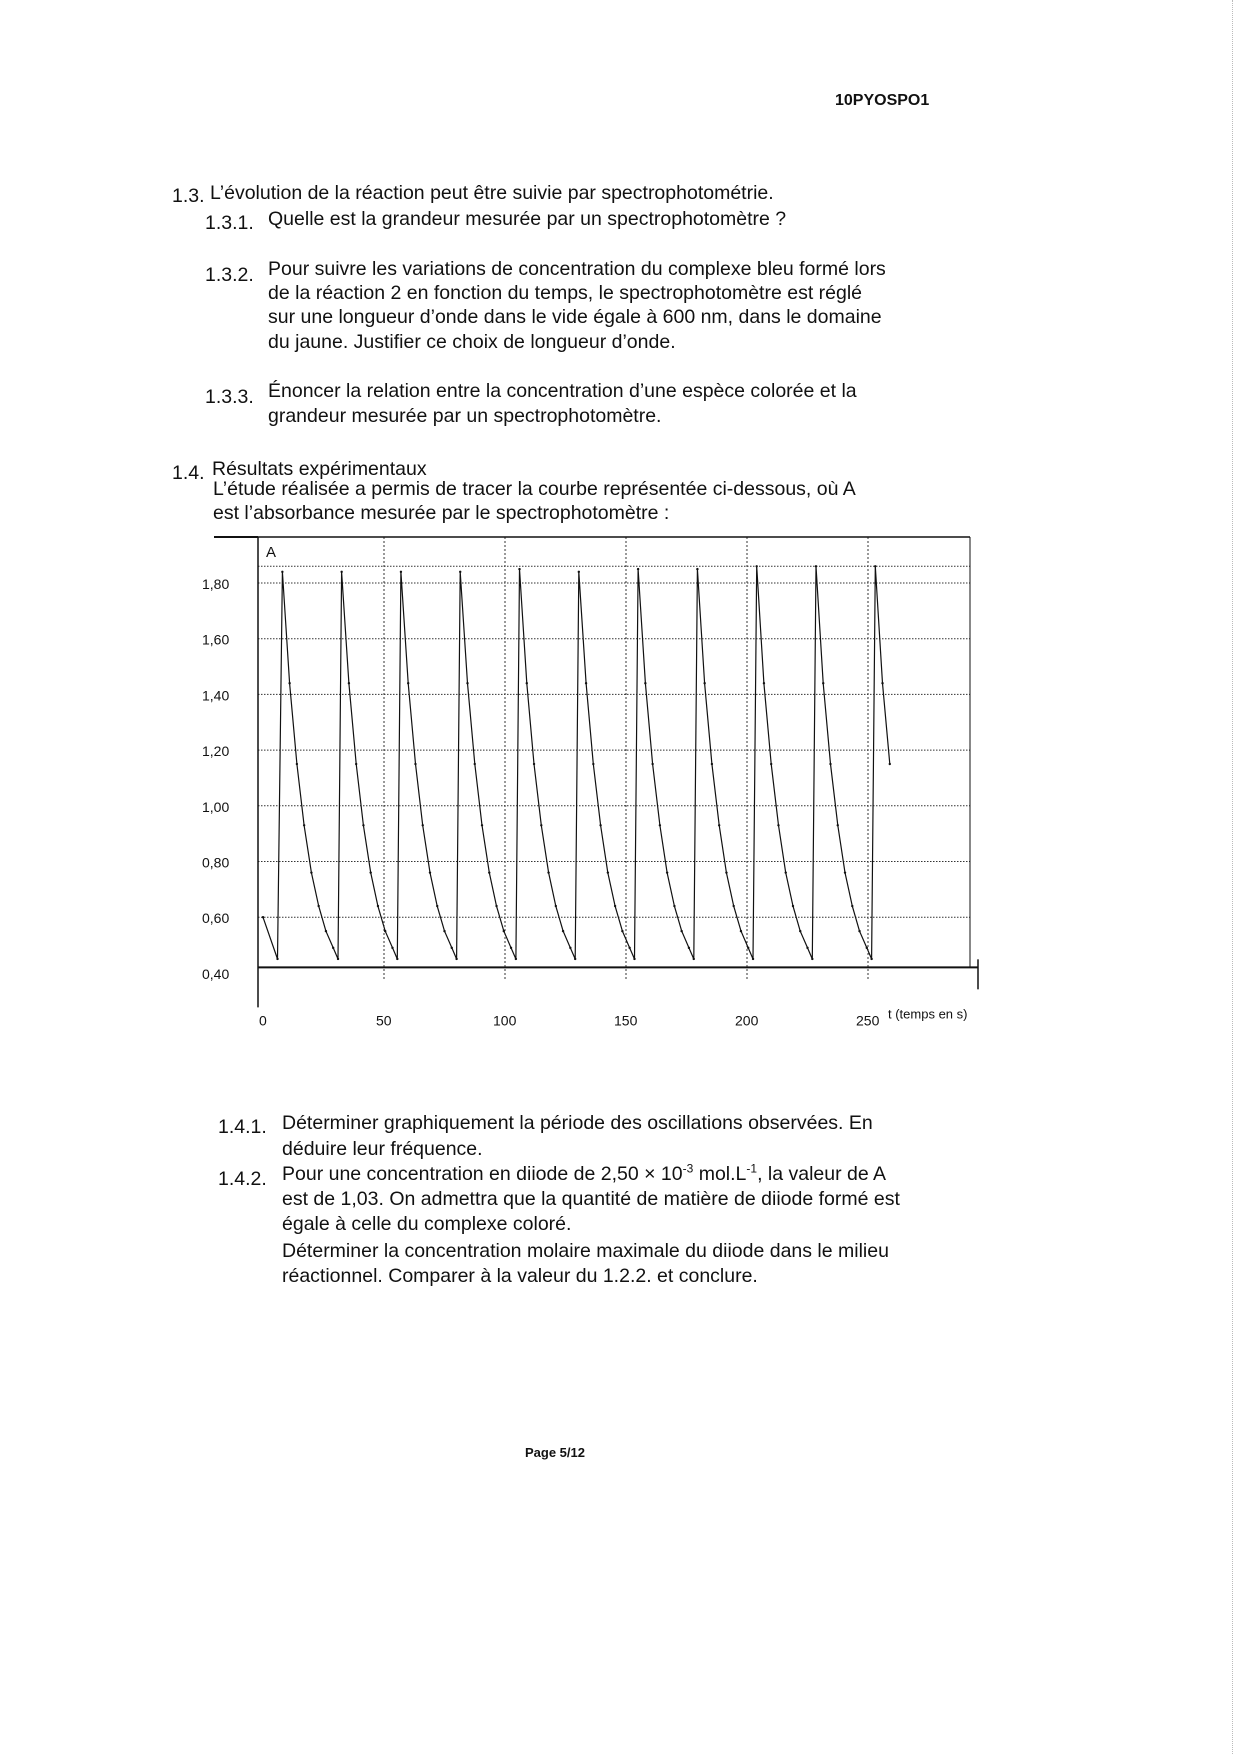  What do you see at coordinates (752, 1168) in the screenshot?
I see `exponent: -1` at bounding box center [752, 1168].